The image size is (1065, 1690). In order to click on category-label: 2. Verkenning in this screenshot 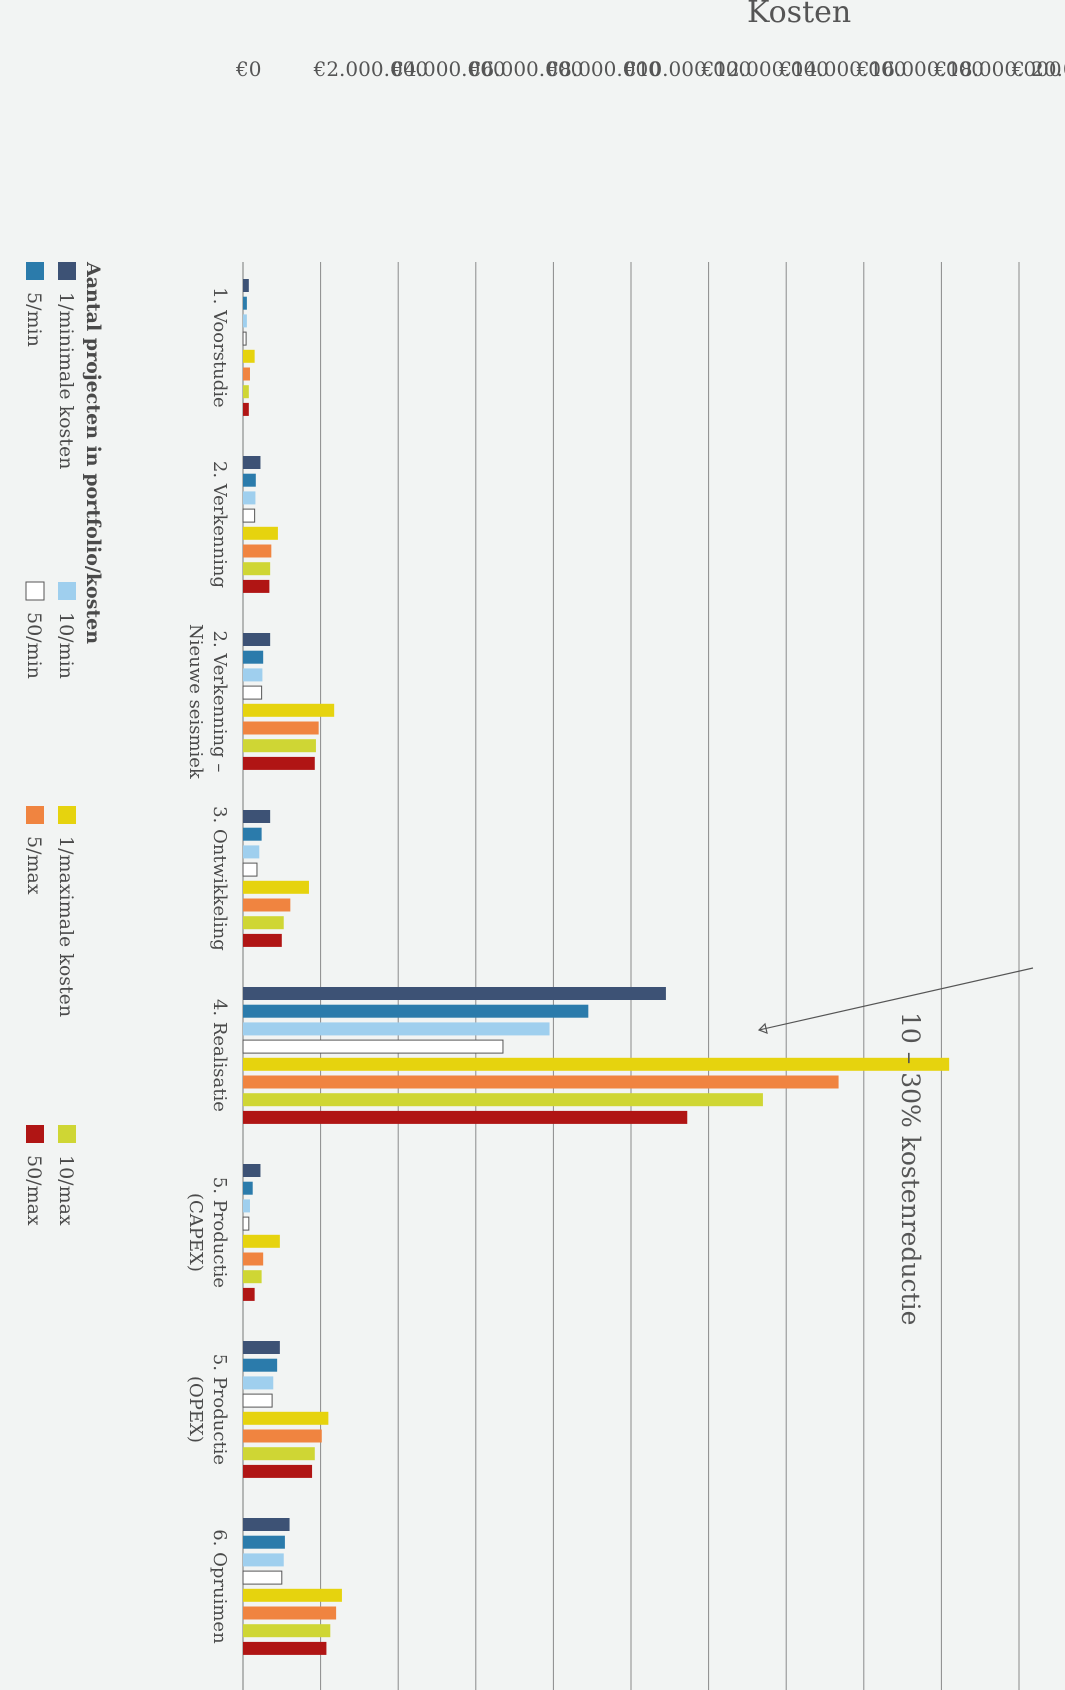, I will do `click(219, 524)`.